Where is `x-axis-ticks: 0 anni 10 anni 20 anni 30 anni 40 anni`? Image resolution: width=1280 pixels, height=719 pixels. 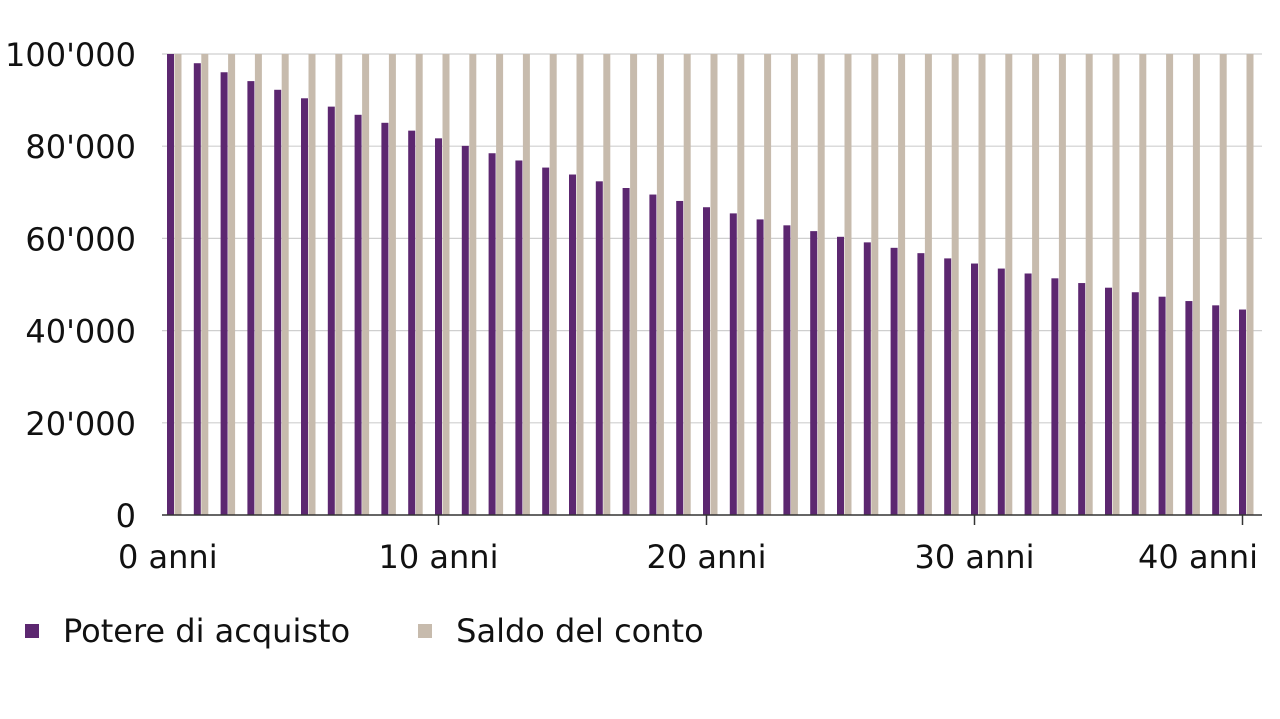 x-axis-ticks: 0 anni 10 anni 20 anni 30 anni 40 anni is located at coordinates (688, 545).